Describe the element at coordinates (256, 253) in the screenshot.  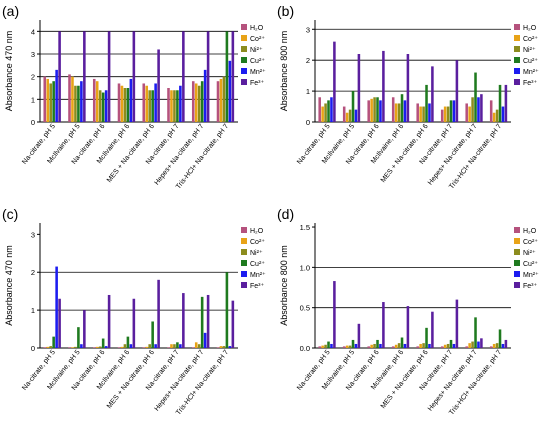
I see `legend-label: Ni²⁺` at that location.